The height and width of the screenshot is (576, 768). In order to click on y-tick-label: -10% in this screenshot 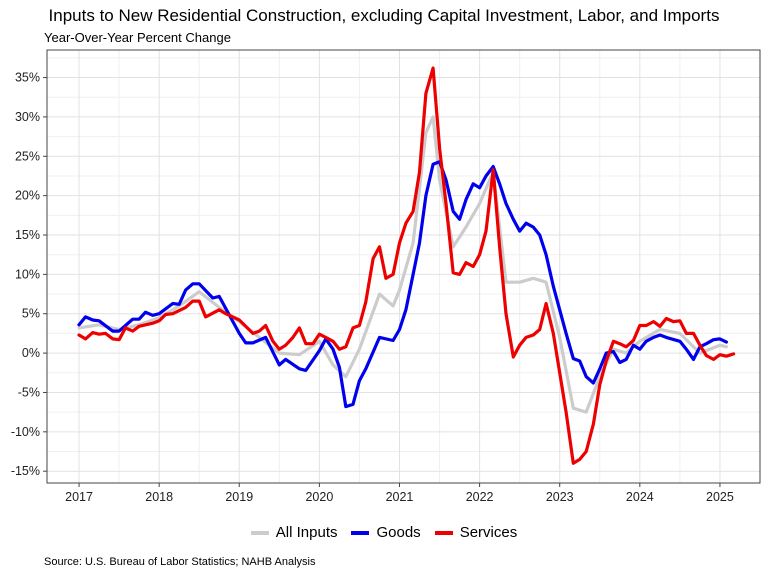, I will do `click(25, 432)`.